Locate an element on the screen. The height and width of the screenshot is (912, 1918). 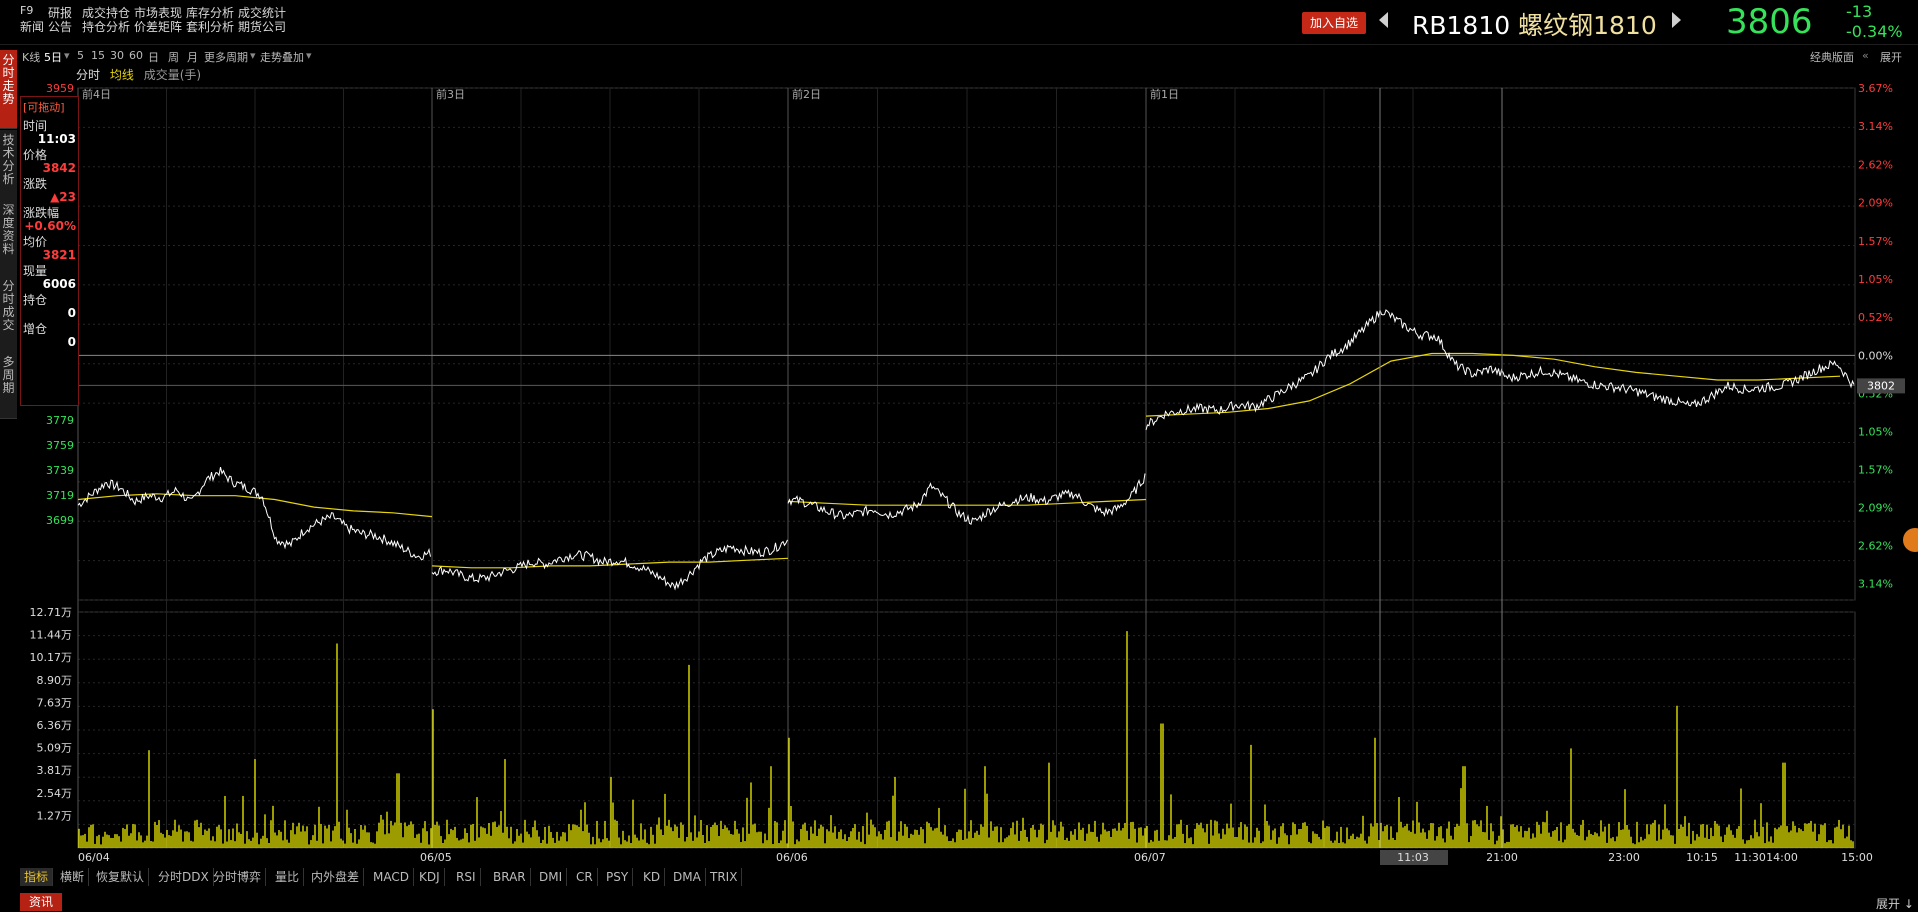
price-tick: 3959 is located at coordinates (60, 88).